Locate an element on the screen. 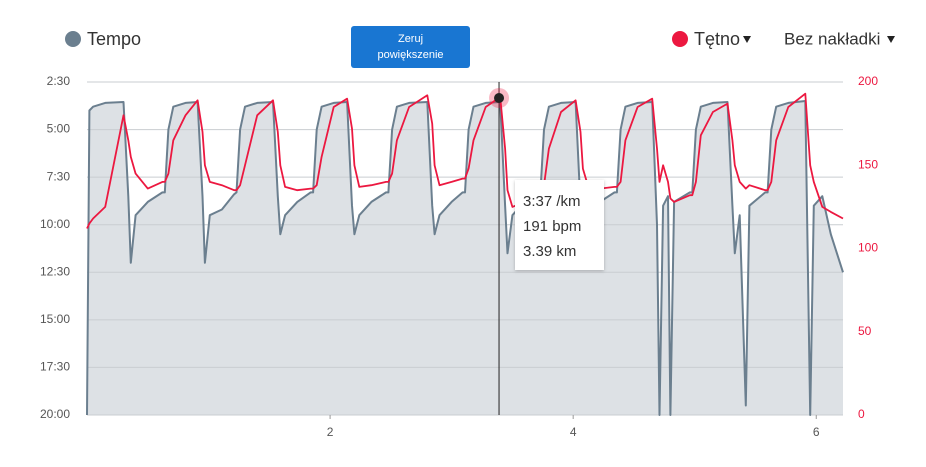 The image size is (926, 467). y-tick-label: 2:30 is located at coordinates (59, 81).